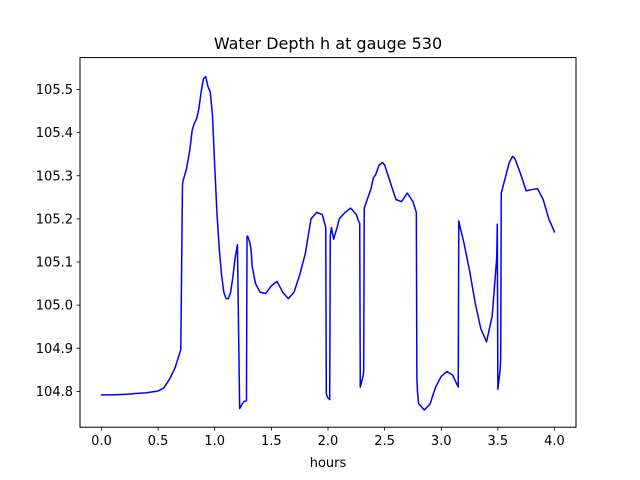  I want to click on y-tick-label: 105.2, so click(54, 219).